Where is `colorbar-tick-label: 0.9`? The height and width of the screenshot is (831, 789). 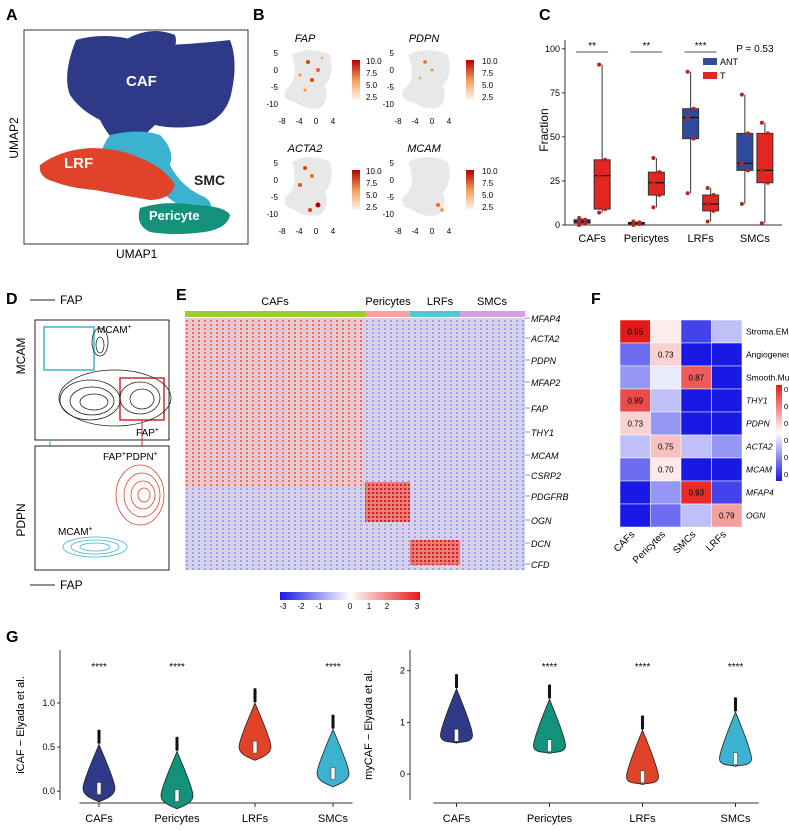 colorbar-tick-label: 0.9 is located at coordinates (786, 389).